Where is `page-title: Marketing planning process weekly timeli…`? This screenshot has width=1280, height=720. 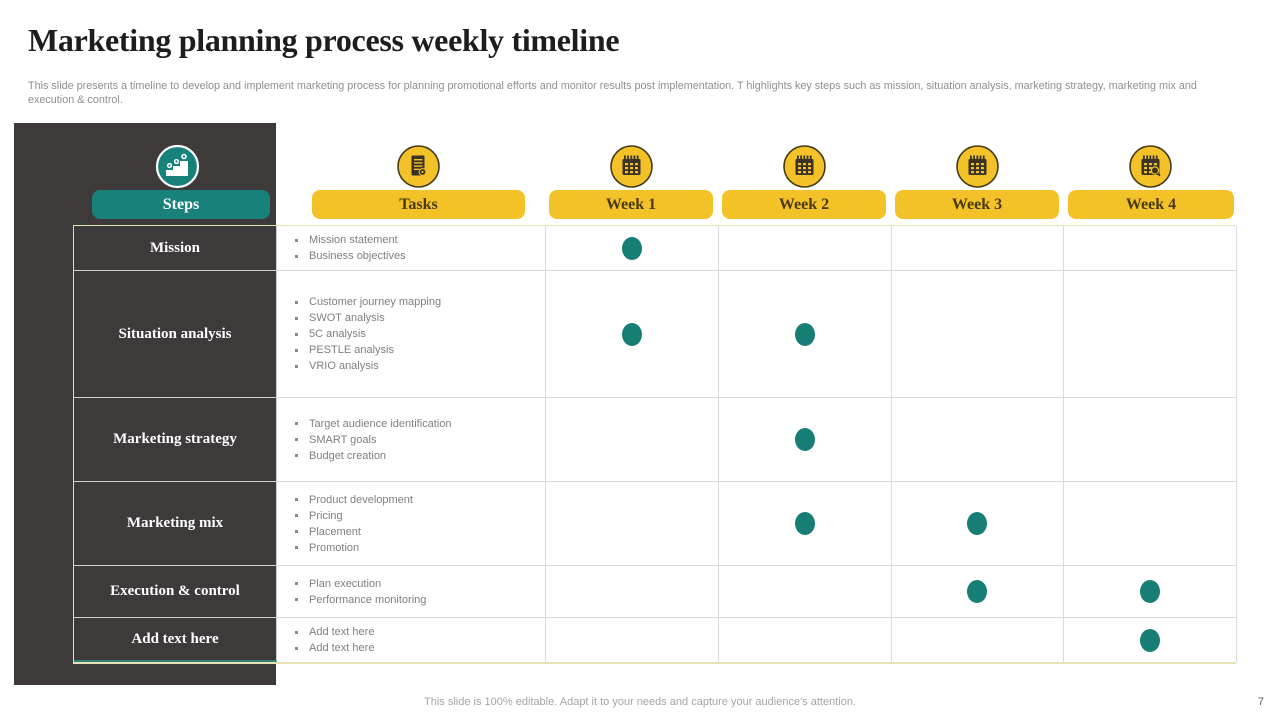
page-title: Marketing planning process weekly timeli… is located at coordinates (324, 40).